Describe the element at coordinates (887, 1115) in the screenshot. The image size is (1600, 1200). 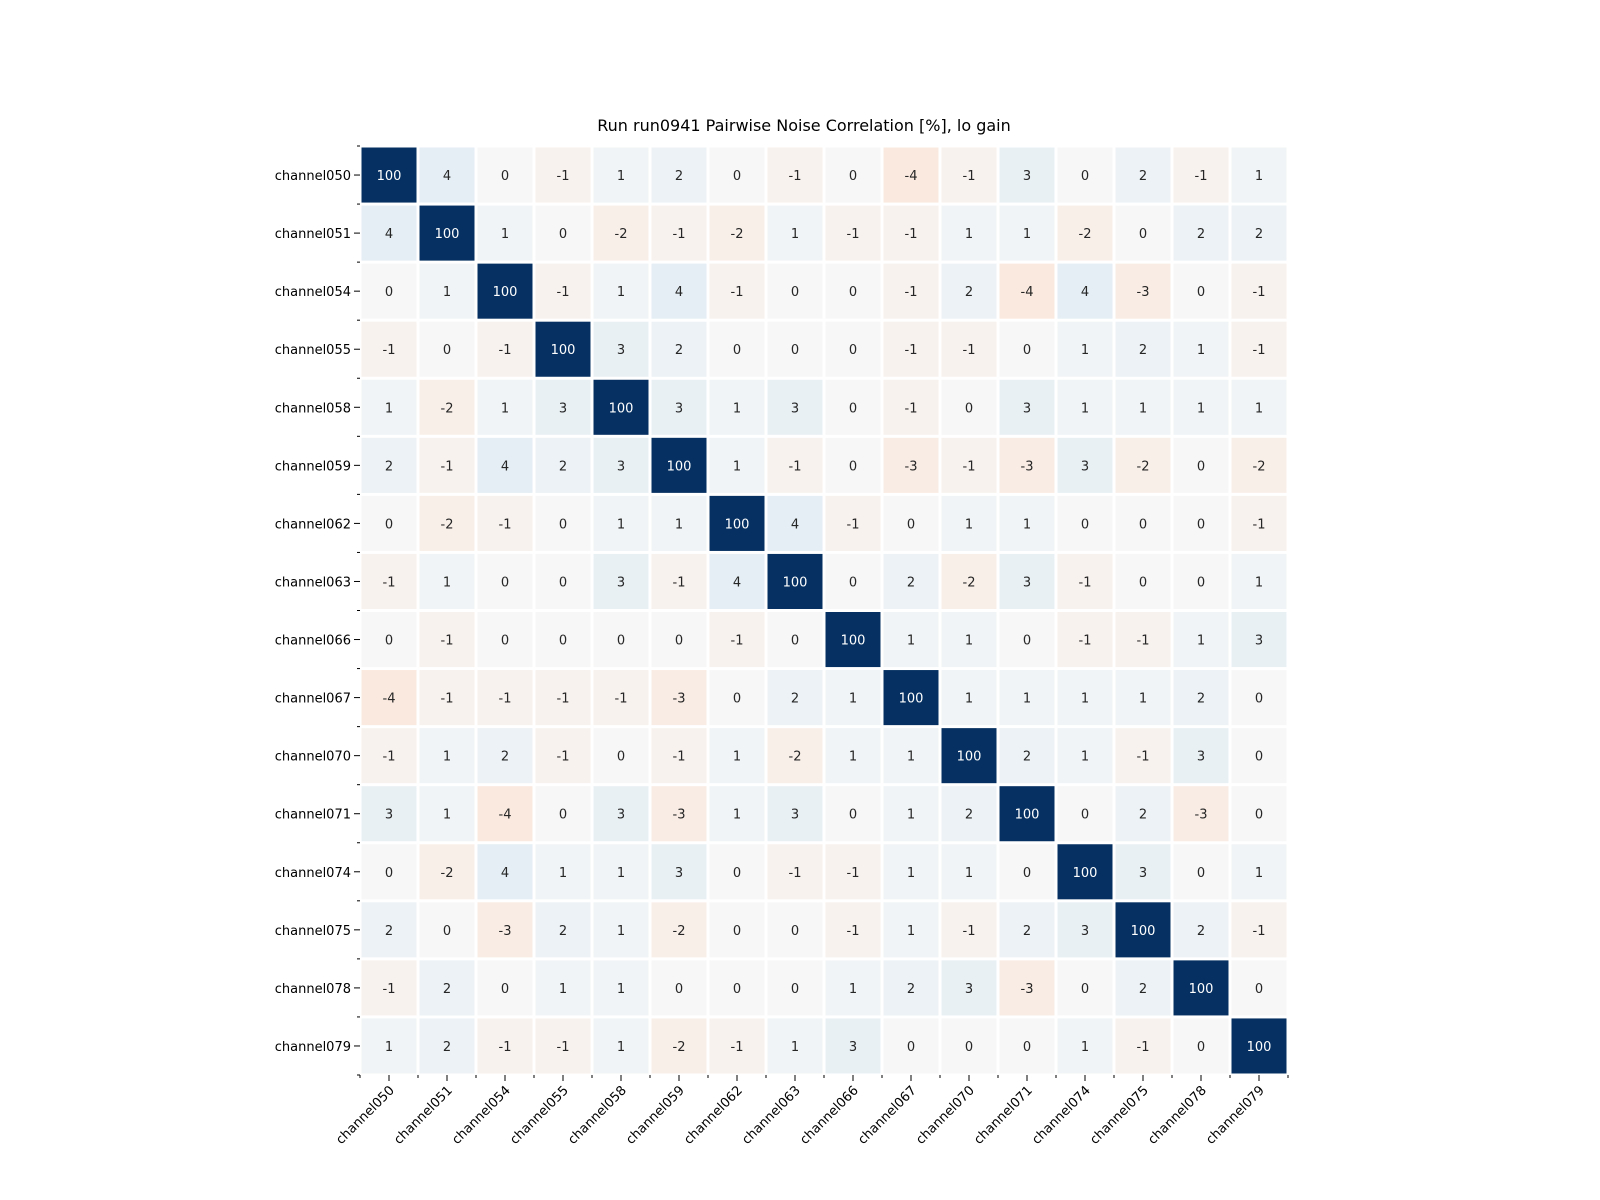
I see `x-tick-label: channel067` at that location.